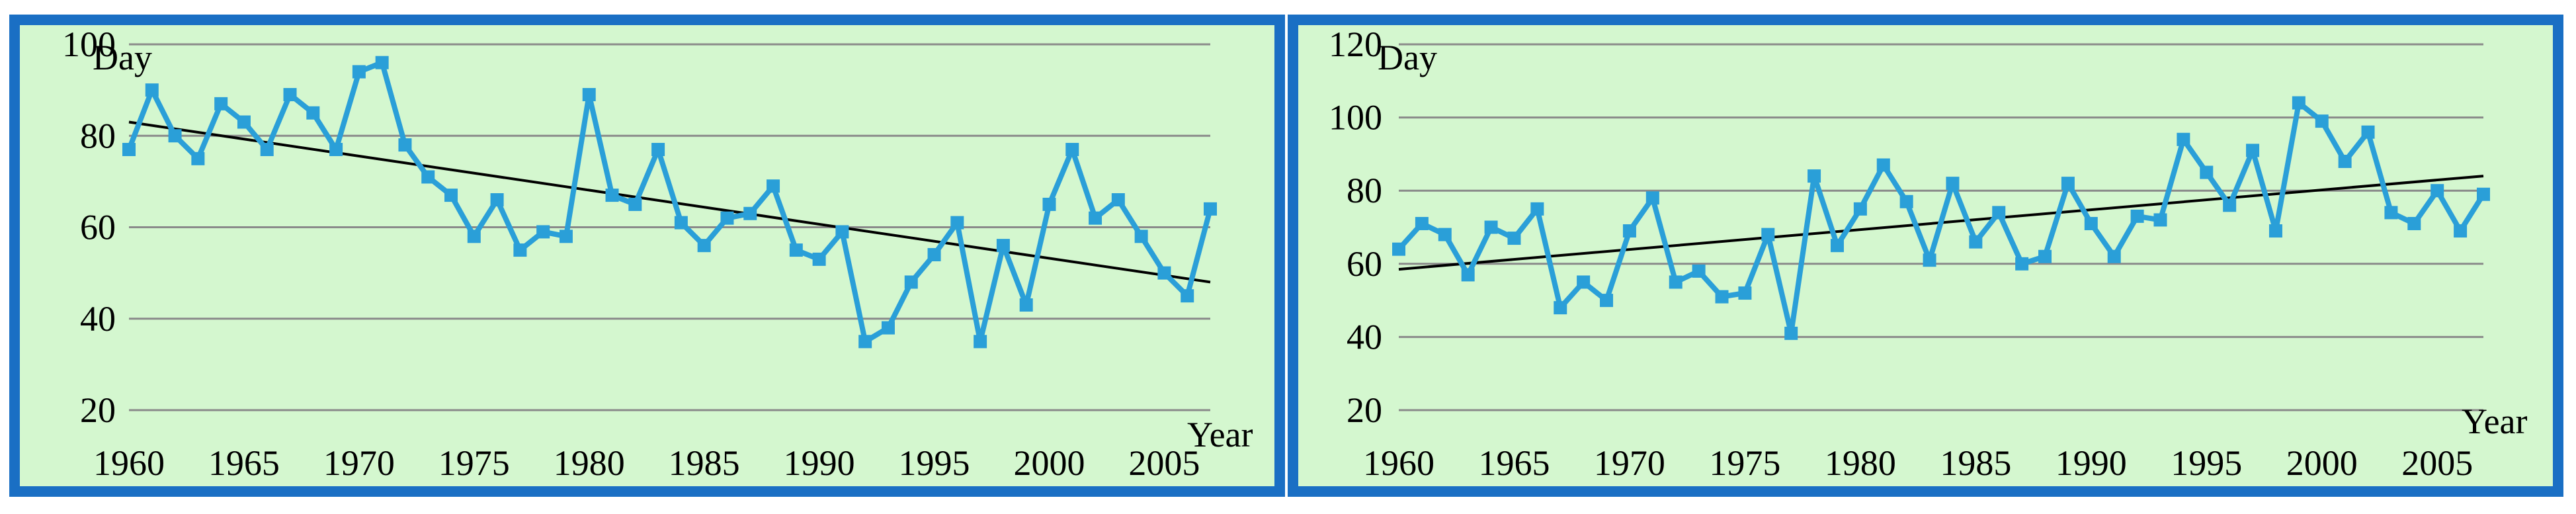  What do you see at coordinates (819, 463) in the screenshot?
I see `left-x-tick-label: 1990` at bounding box center [819, 463].